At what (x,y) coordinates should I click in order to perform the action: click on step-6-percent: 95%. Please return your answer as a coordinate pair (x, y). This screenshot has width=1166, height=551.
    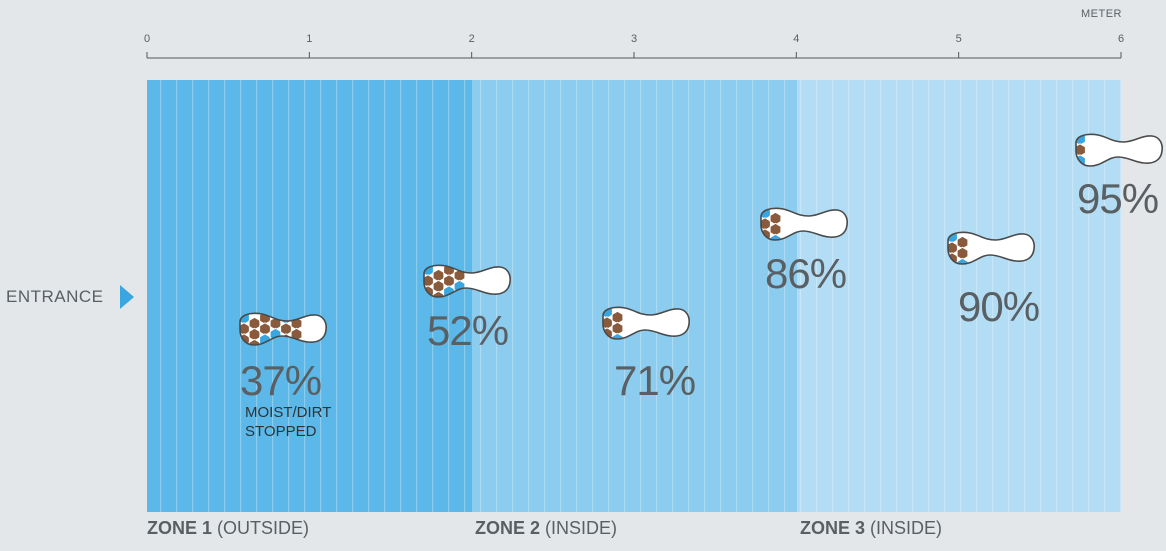
    Looking at the image, I should click on (1118, 198).